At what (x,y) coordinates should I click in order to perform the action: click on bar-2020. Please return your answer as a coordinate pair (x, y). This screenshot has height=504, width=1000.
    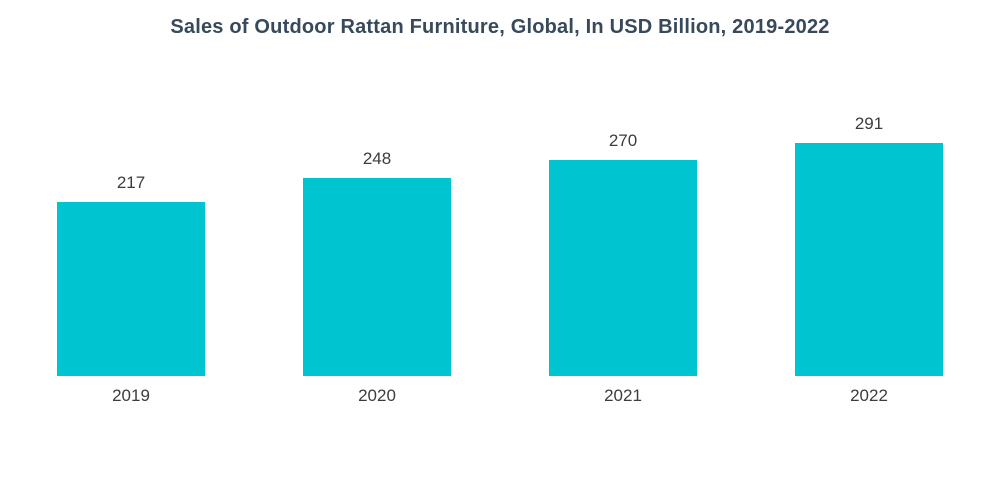
    Looking at the image, I should click on (377, 276).